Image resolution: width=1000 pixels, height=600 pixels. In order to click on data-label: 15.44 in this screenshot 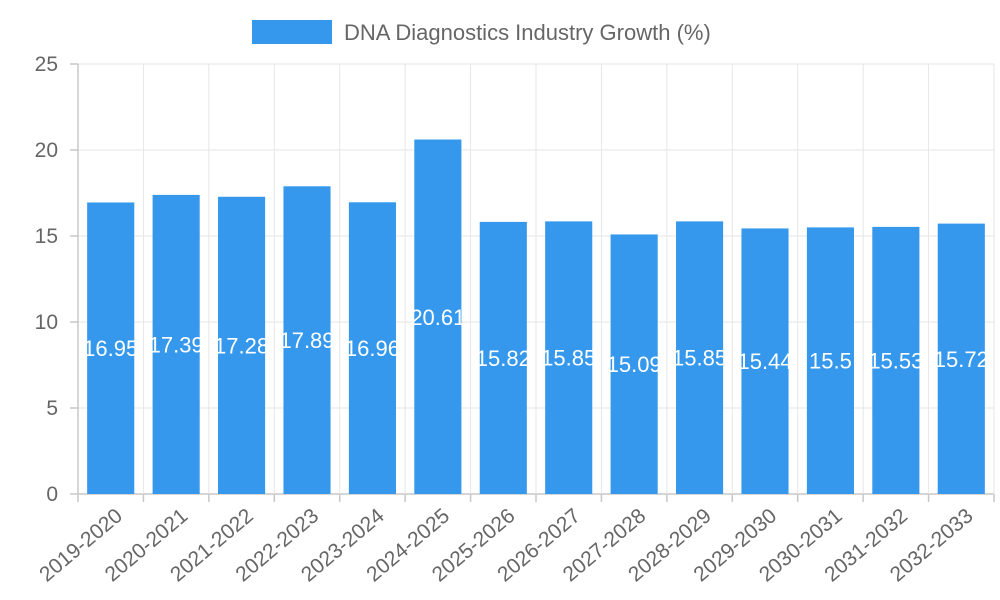, I will do `click(764, 361)`.